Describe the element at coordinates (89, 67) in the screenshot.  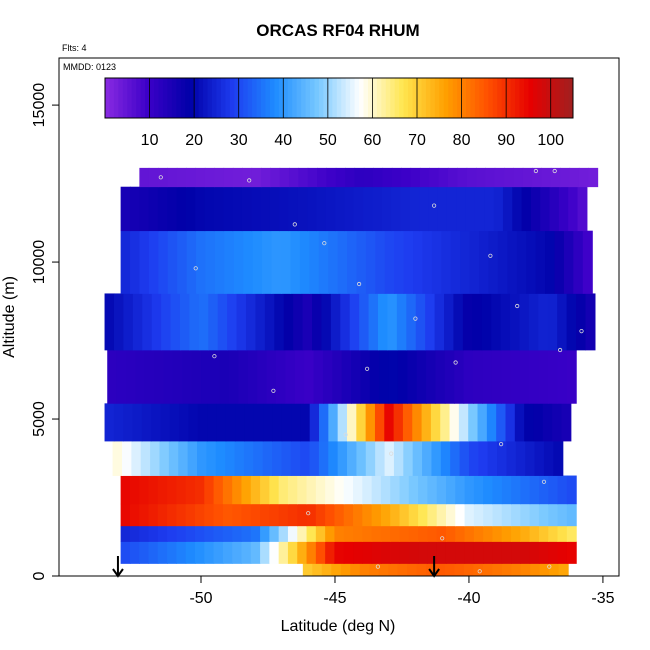
I see `date-note: MMDD: 0123` at that location.